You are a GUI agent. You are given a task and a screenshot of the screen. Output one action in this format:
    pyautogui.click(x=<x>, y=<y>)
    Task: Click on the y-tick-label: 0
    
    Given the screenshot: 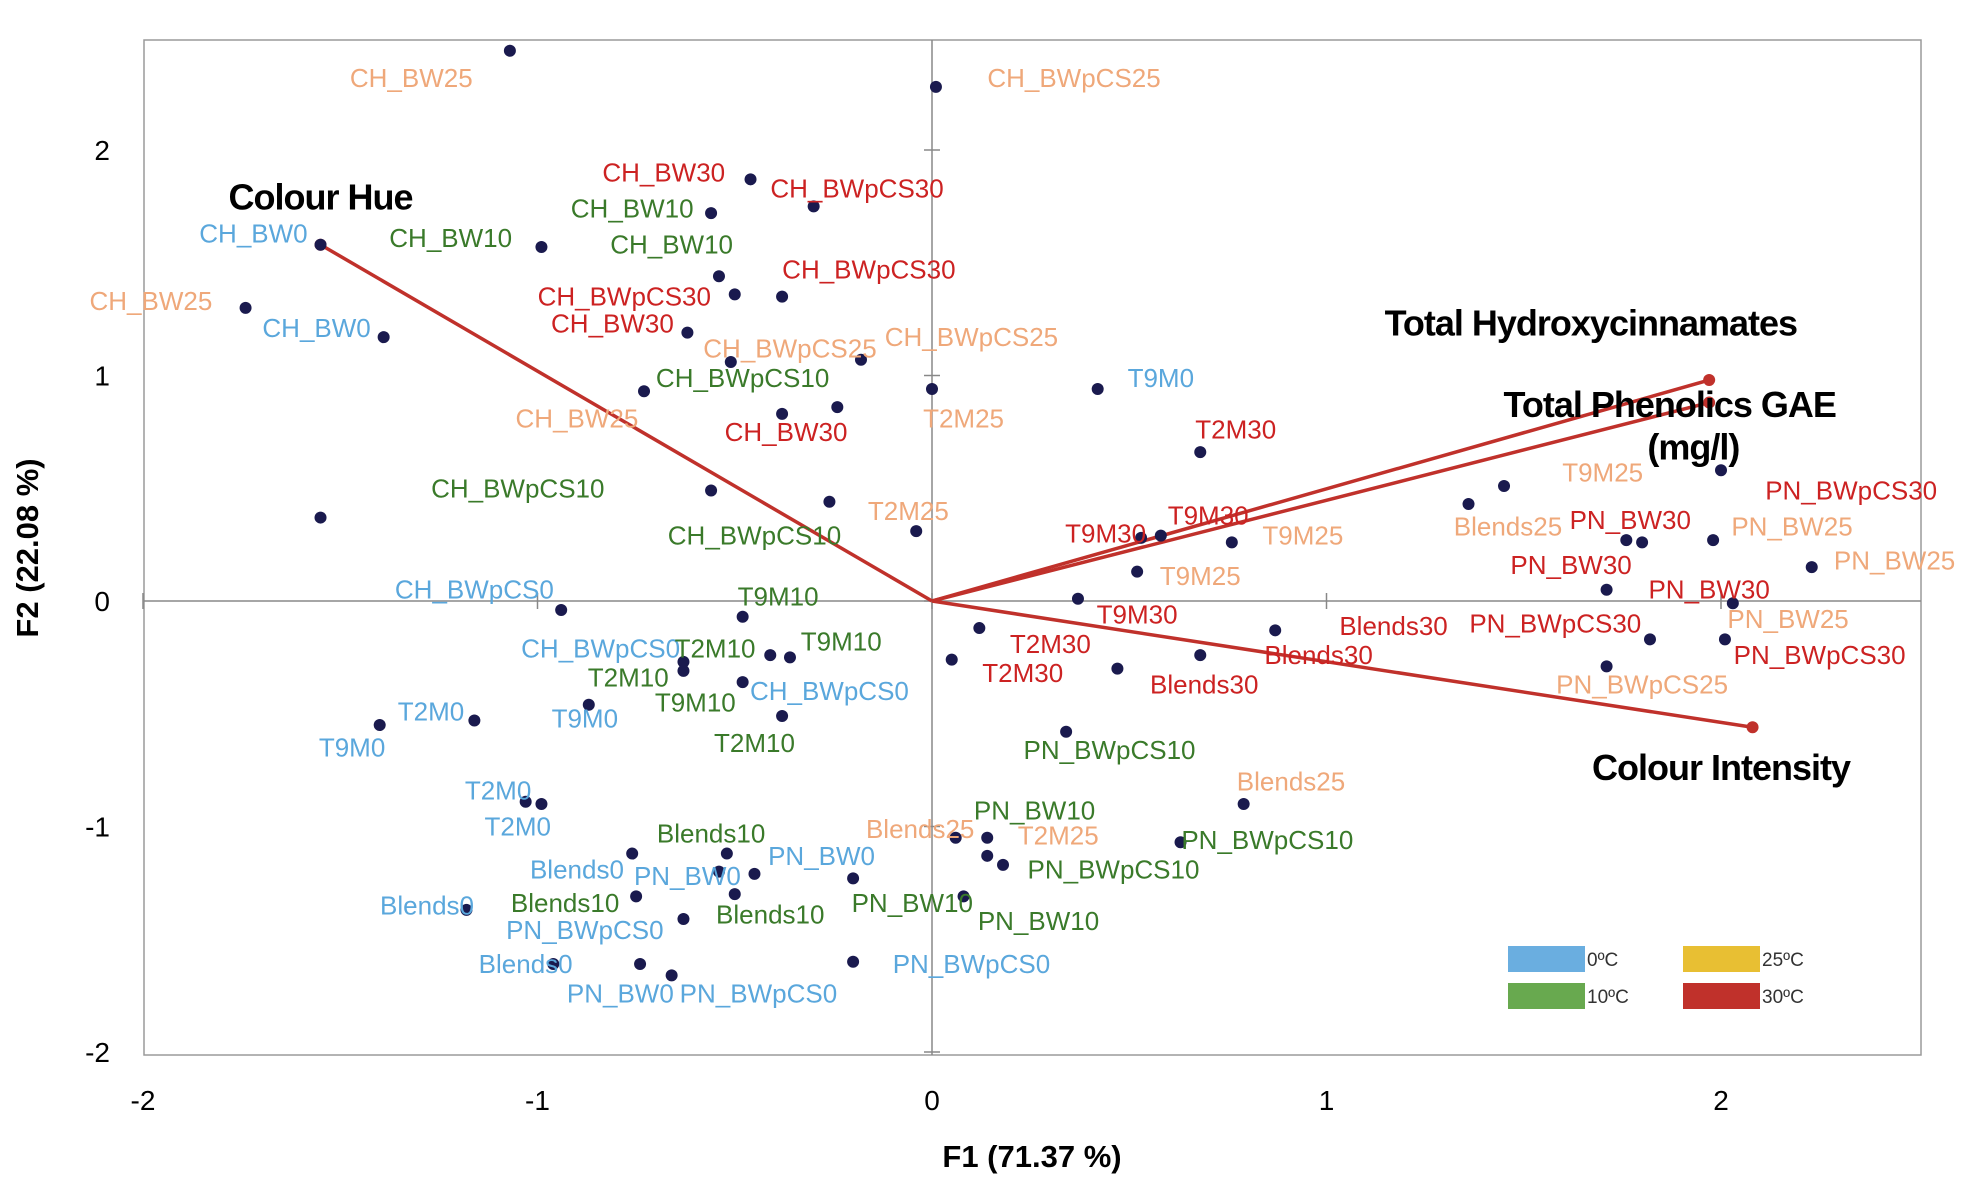 What is the action you would take?
    pyautogui.click(x=102, y=601)
    